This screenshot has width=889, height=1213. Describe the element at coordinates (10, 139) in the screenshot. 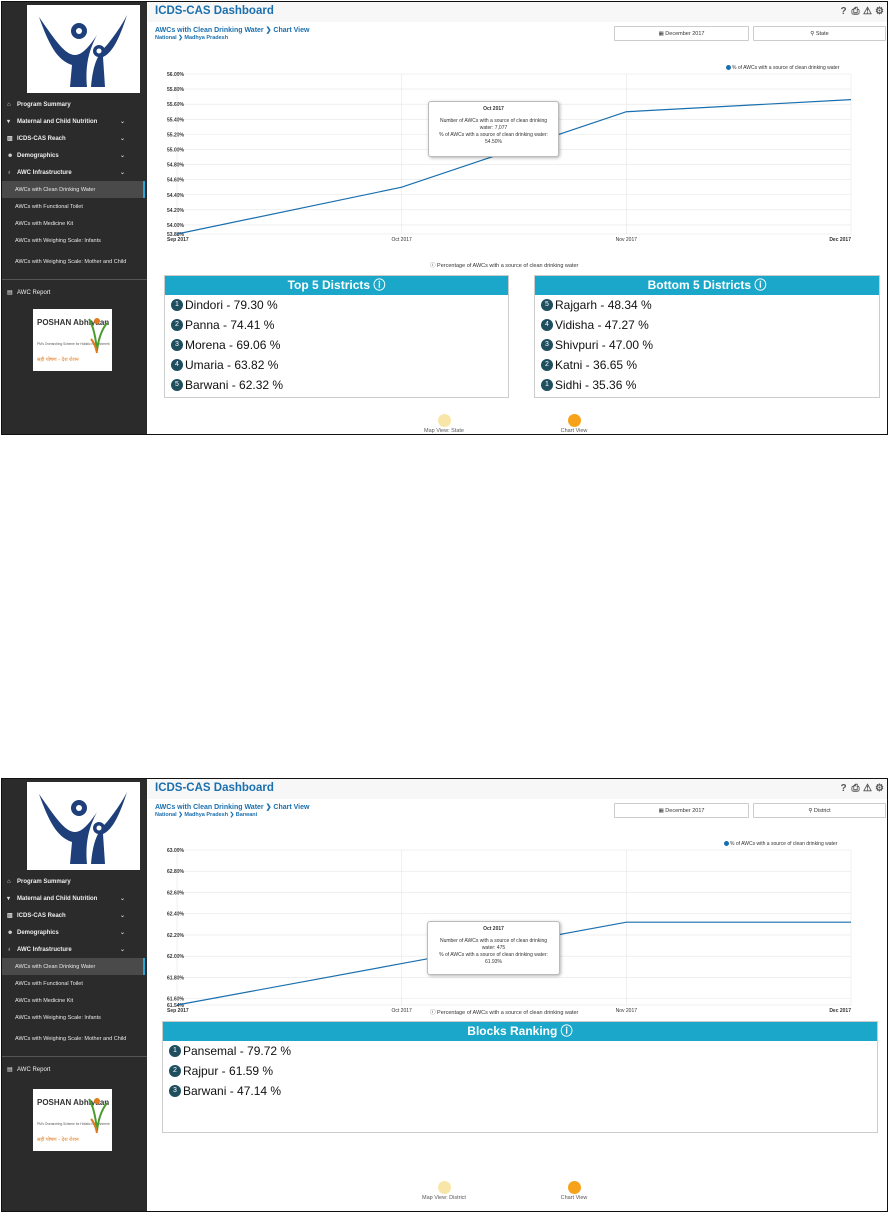

I see `bar-chart-icon: ▥` at that location.